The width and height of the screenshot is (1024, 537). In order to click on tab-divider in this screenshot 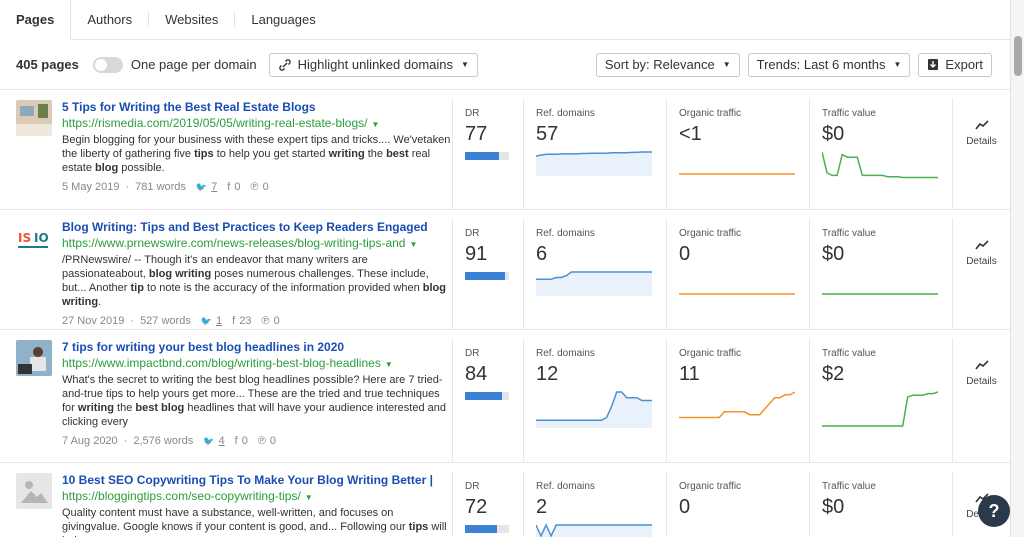, I will do `click(235, 19)`.